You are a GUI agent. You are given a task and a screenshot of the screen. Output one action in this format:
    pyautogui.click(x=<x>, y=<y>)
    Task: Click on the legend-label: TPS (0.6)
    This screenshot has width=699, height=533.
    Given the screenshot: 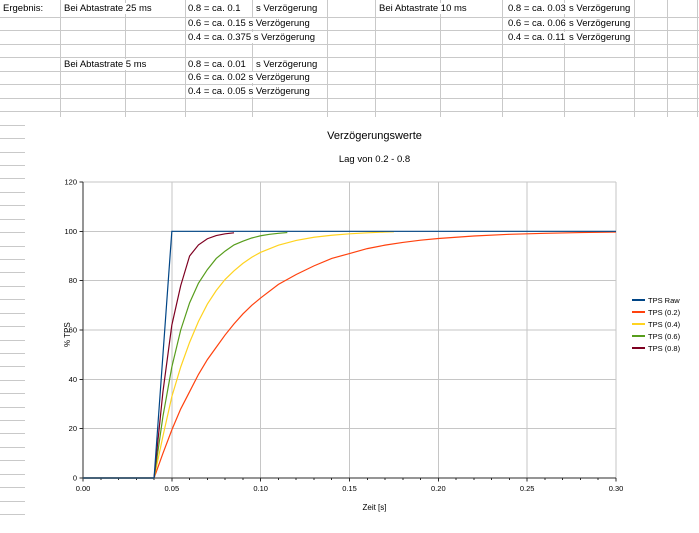 What is the action you would take?
    pyautogui.click(x=664, y=336)
    